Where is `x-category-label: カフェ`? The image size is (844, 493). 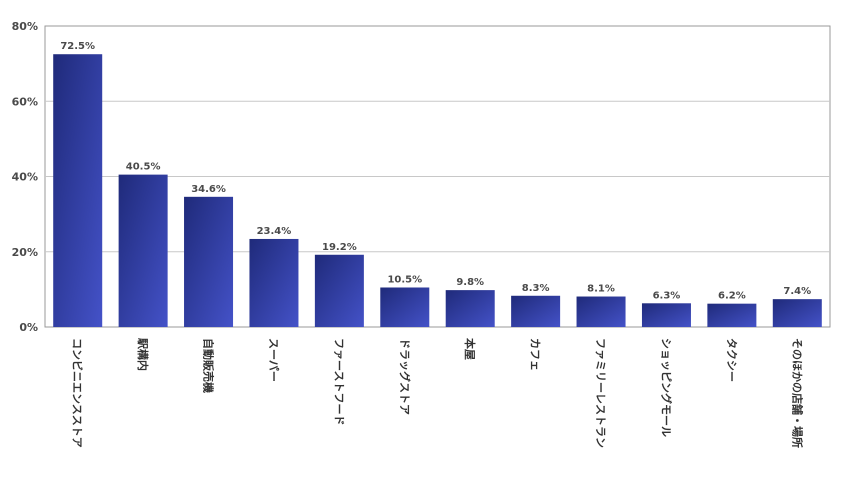
x-category-label: カフェ is located at coordinates (535, 354).